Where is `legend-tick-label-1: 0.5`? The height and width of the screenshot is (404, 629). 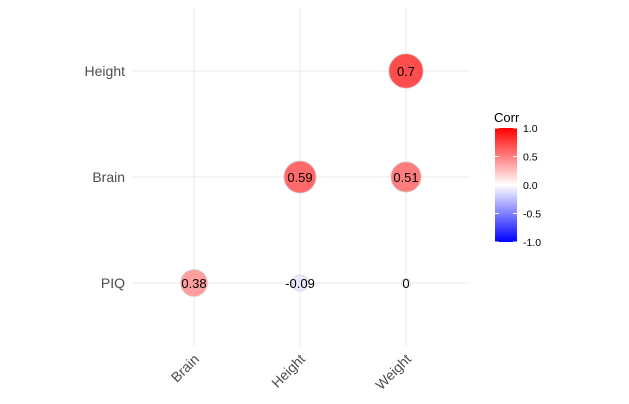 legend-tick-label-1: 0.5 is located at coordinates (530, 158).